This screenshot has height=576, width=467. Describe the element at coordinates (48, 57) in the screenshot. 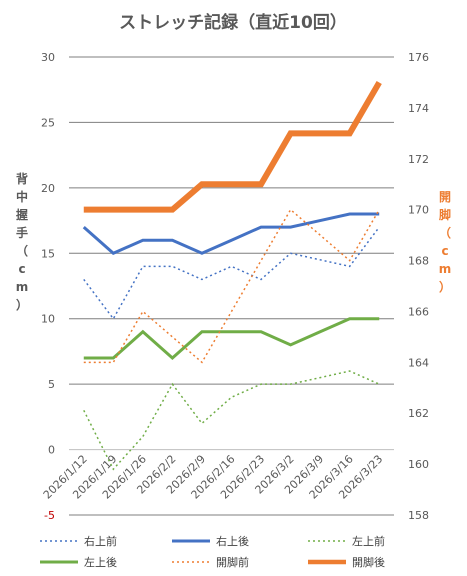

I see `left-tick-label: 30` at that location.